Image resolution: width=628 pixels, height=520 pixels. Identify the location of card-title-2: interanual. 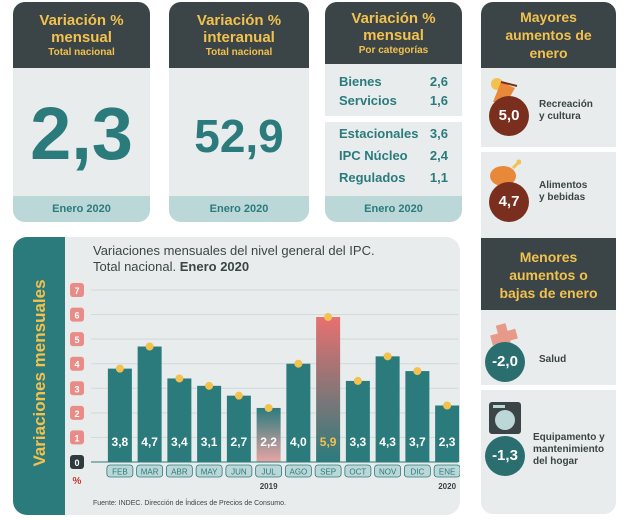
(239, 37).